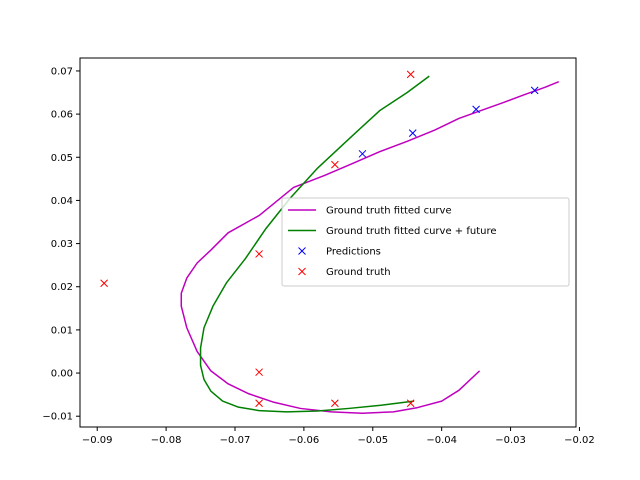 This screenshot has width=640, height=480. Describe the element at coordinates (62, 374) in the screenshot. I see `y-tick-label: 0.00` at that location.